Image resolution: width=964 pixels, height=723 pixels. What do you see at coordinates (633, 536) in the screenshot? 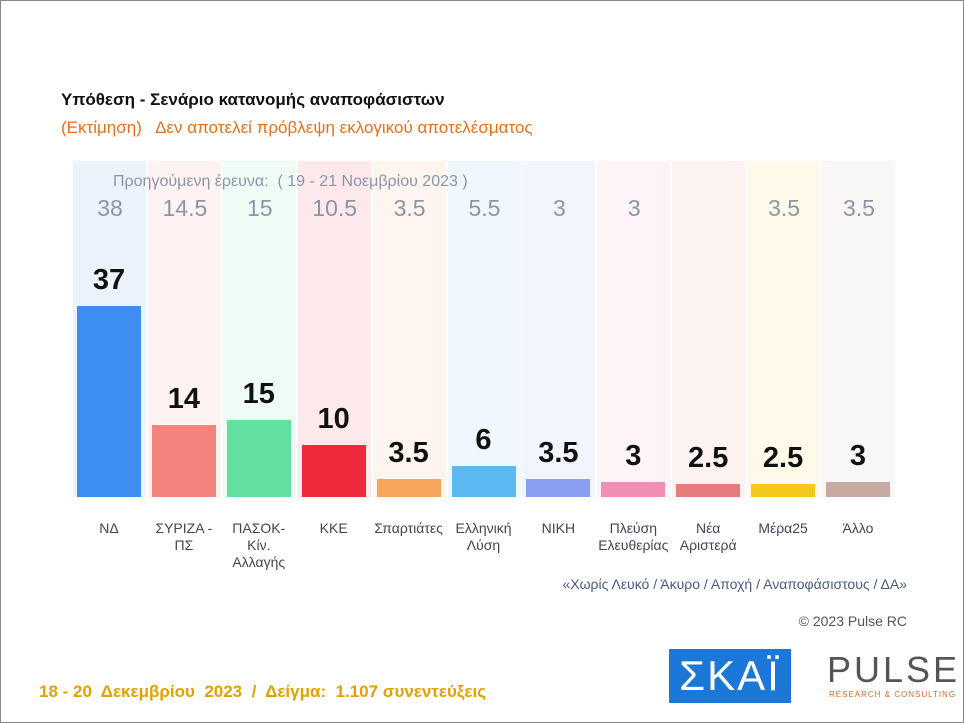
I see `x-tick-label: Πλεύση Ελευθερίας` at bounding box center [633, 536].